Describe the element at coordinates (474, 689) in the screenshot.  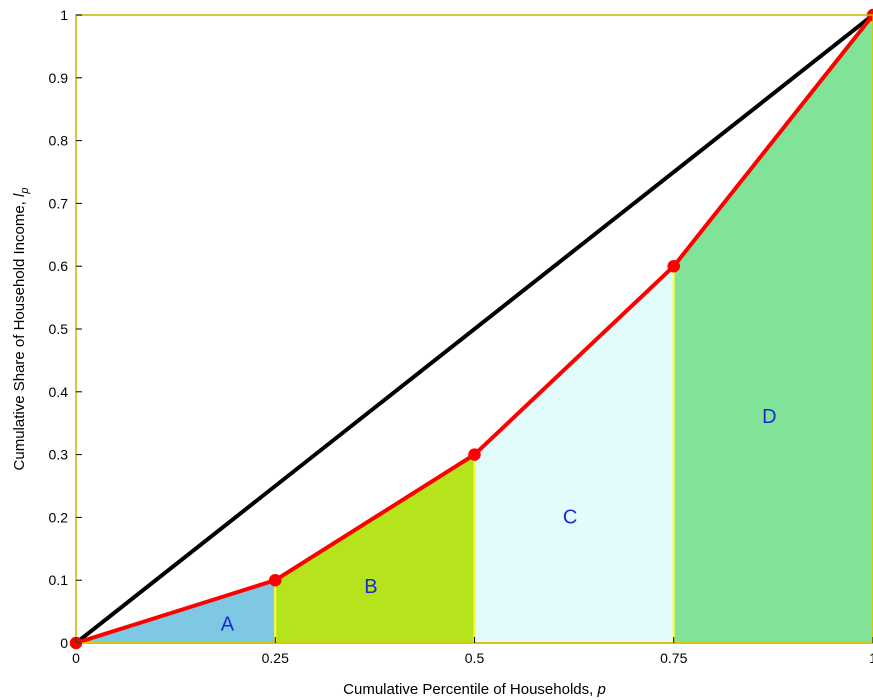
I see `x-axis-label: Cumulative Percentile of Households, p` at that location.